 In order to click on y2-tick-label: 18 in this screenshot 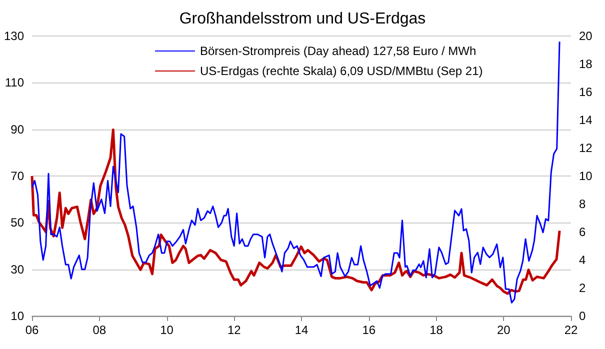, I will do `click(586, 64)`.